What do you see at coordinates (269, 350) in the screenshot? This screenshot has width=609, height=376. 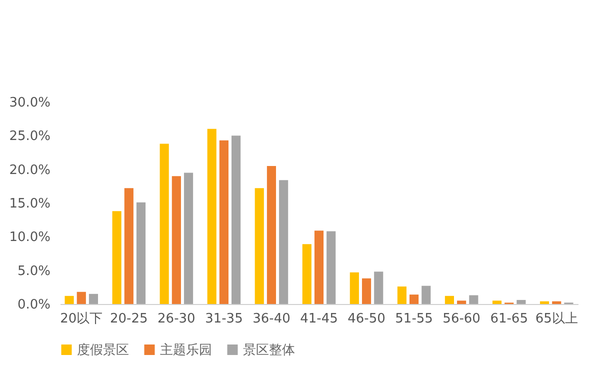 I see `legend-label: 景区整体` at bounding box center [269, 350].